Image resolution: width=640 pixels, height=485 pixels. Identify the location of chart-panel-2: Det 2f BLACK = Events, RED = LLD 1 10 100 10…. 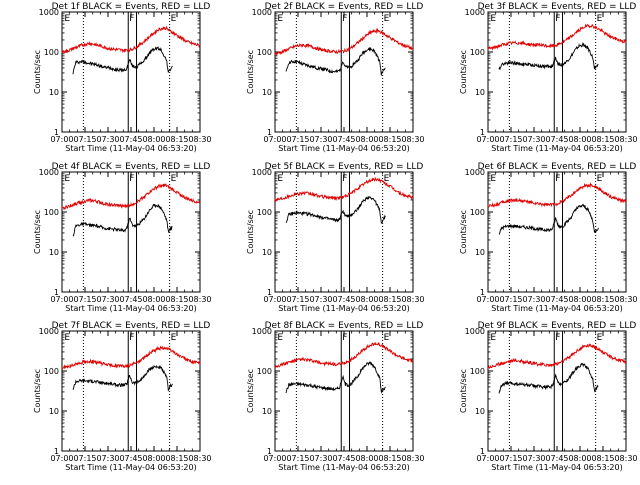
(335, 77).